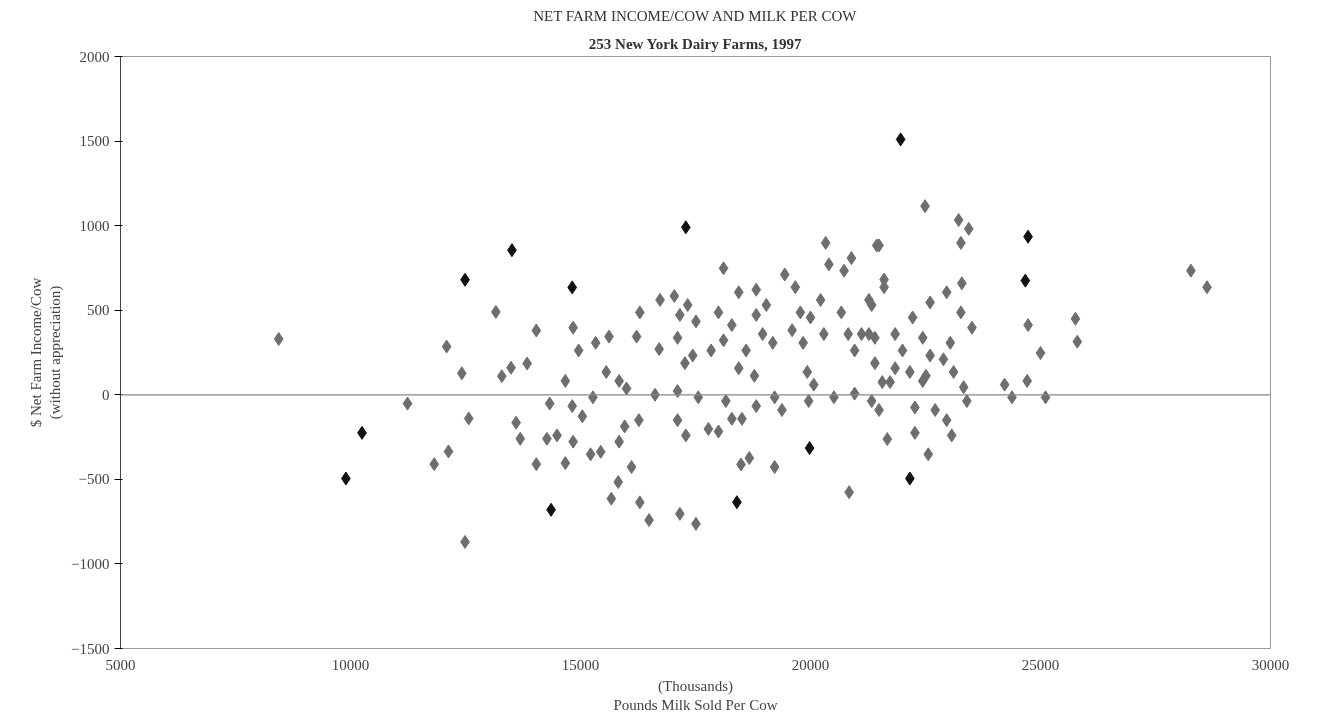 The width and height of the screenshot is (1319, 721). What do you see at coordinates (98, 310) in the screenshot?
I see `y-tick-label: 500` at bounding box center [98, 310].